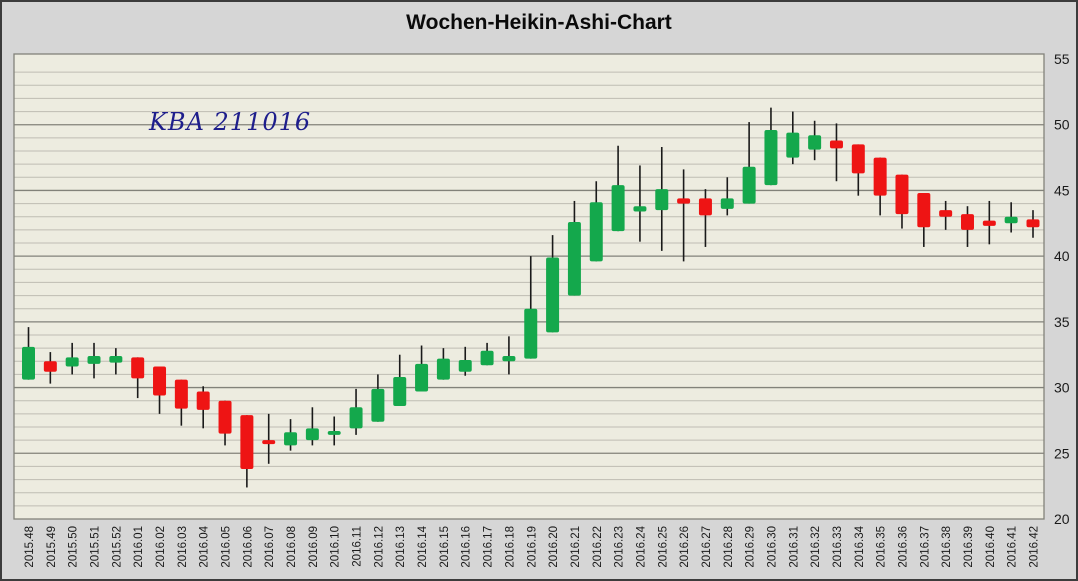 The image size is (1078, 581). Describe the element at coordinates (248, 547) in the screenshot. I see `x-axis-label: 2016.06` at that location.